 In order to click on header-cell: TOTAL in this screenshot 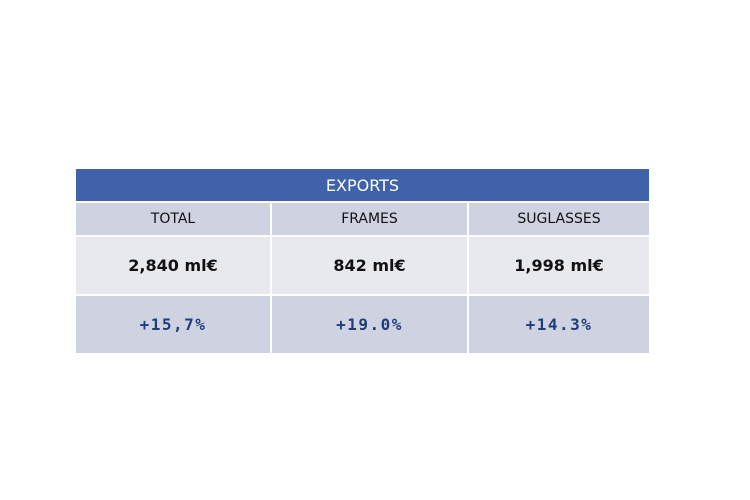, I will do `click(173, 219)`.